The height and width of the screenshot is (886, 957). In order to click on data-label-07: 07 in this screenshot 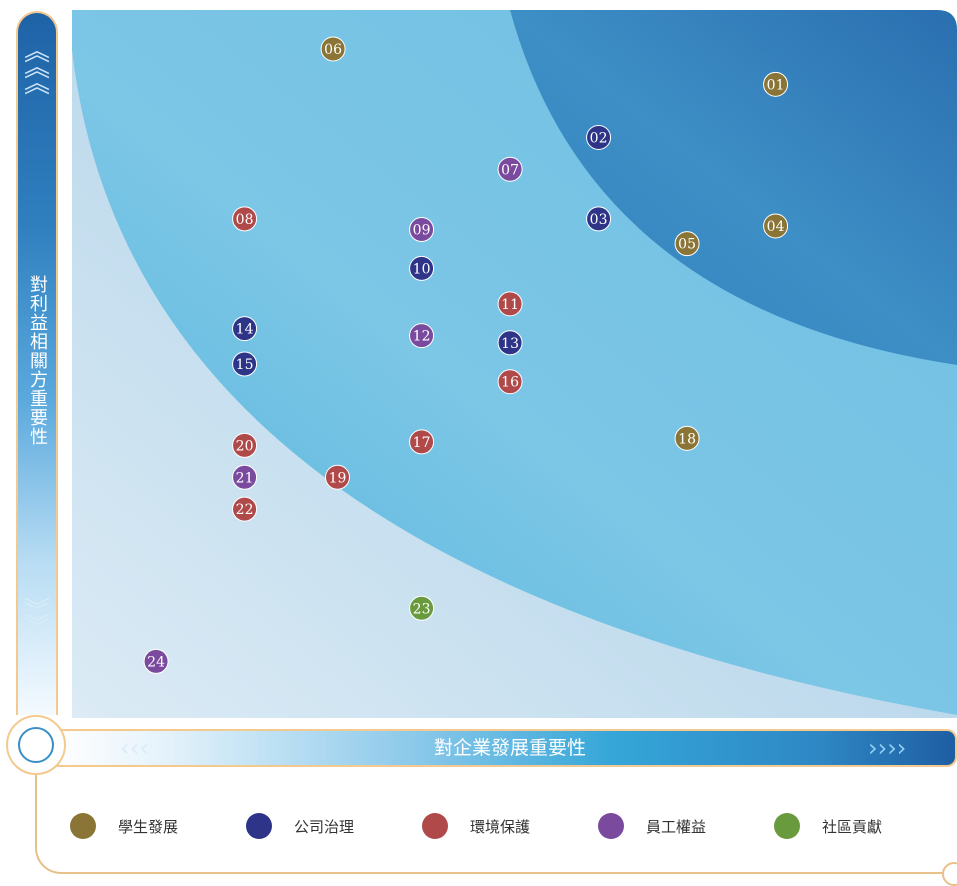, I will do `click(510, 170)`.